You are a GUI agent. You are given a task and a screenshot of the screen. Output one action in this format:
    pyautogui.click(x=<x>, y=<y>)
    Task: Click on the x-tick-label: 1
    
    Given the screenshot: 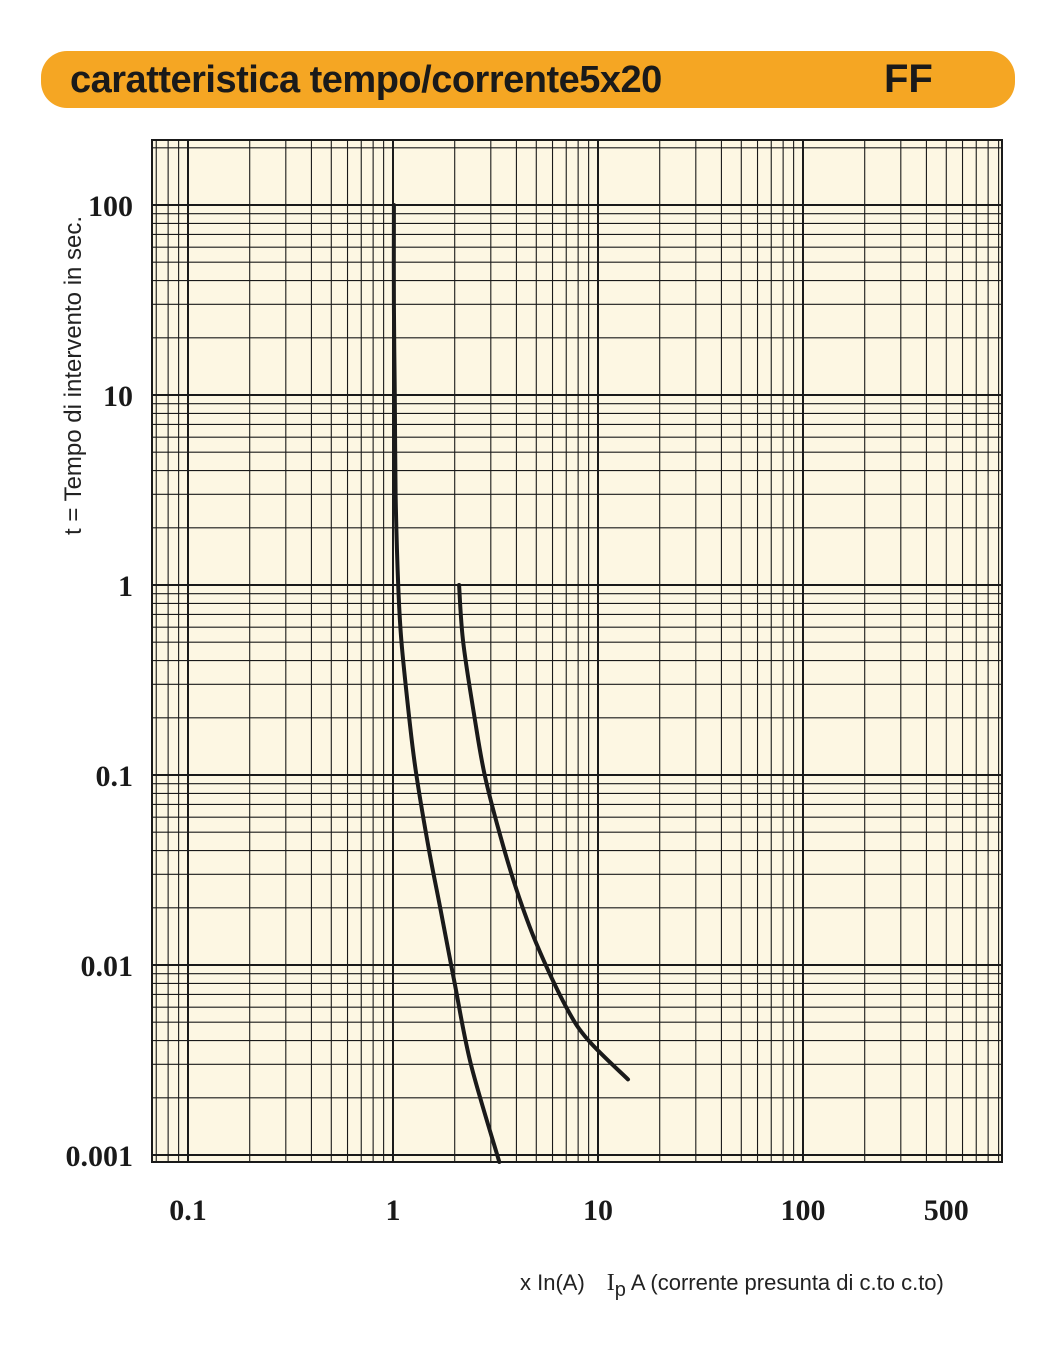 What is the action you would take?
    pyautogui.click(x=393, y=1210)
    